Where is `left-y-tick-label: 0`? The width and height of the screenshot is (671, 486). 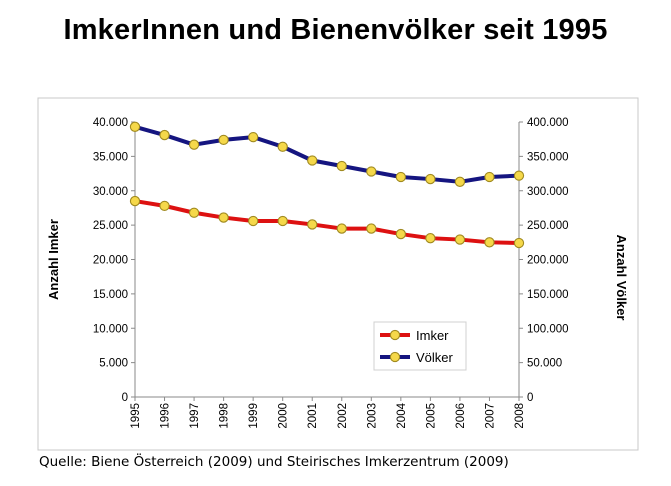 left-y-tick-label: 0 is located at coordinates (125, 398).